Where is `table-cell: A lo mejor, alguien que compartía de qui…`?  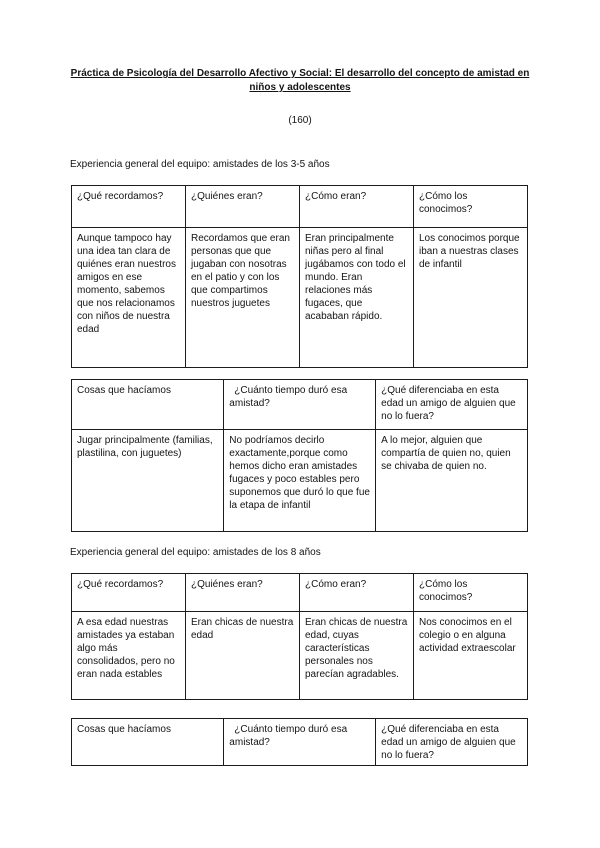 table-cell: A lo mejor, alguien que compartía de qui… is located at coordinates (451, 480).